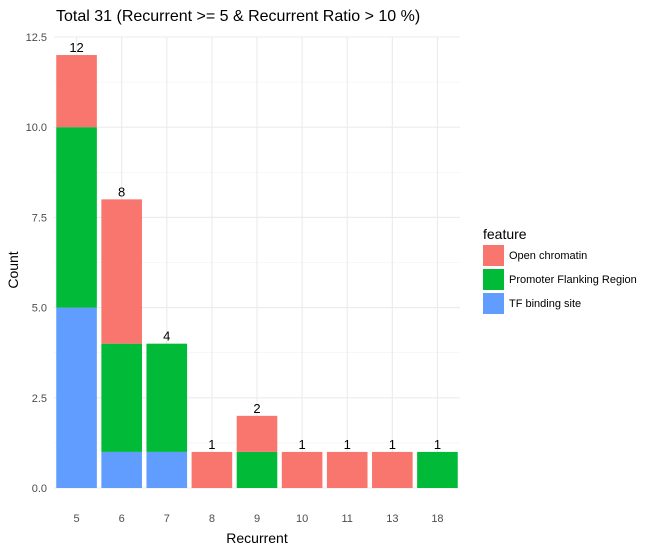 This screenshot has width=666, height=550. What do you see at coordinates (302, 519) in the screenshot?
I see `x-tick-label: 10` at bounding box center [302, 519].